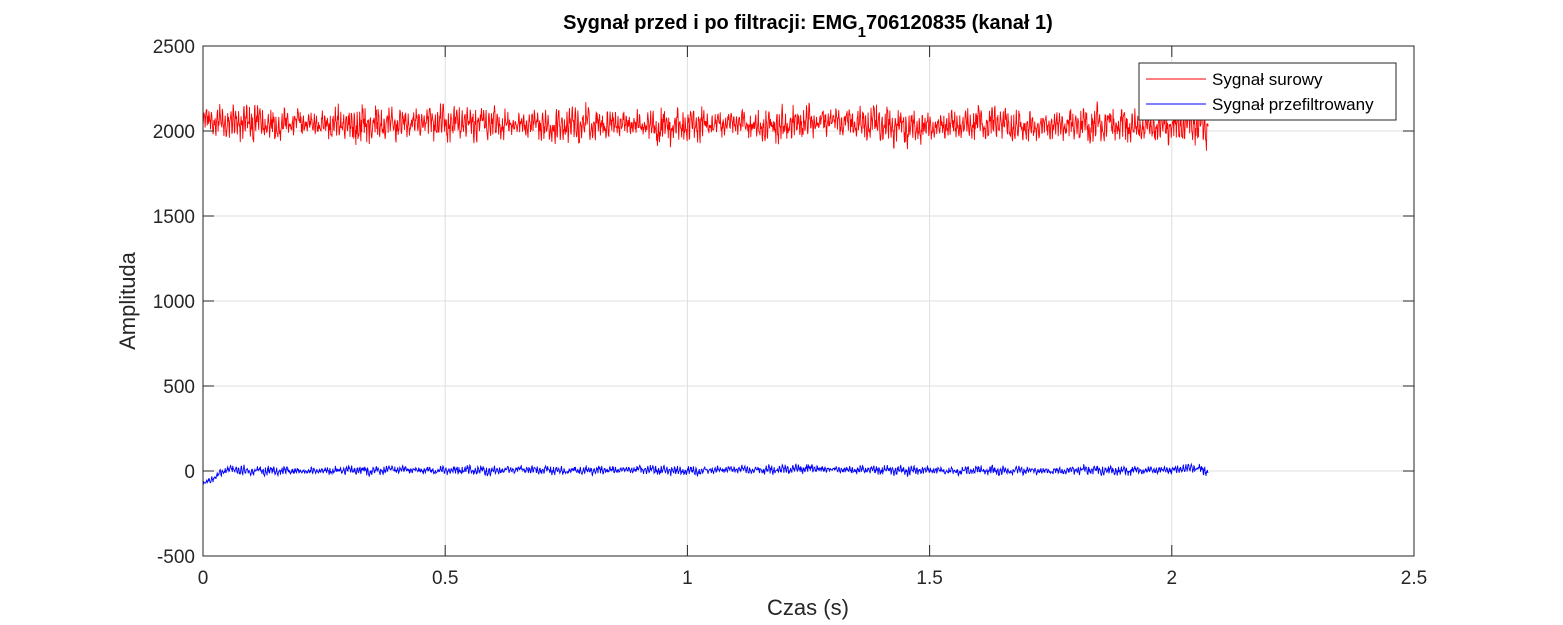 The height and width of the screenshot is (625, 1563). I want to click on x-axis-label: Czas (s), so click(808, 607).